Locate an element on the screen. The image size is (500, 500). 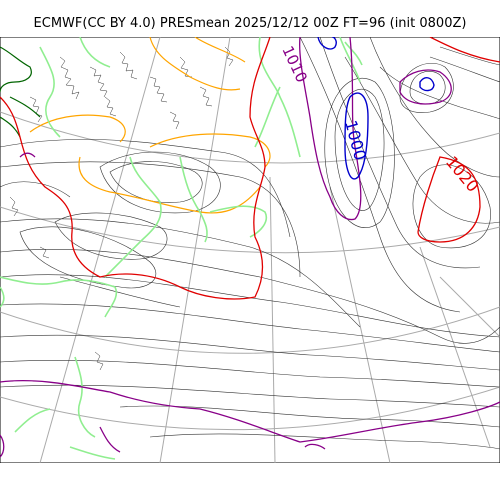
dark-green-contours is located at coordinates (20, 92).